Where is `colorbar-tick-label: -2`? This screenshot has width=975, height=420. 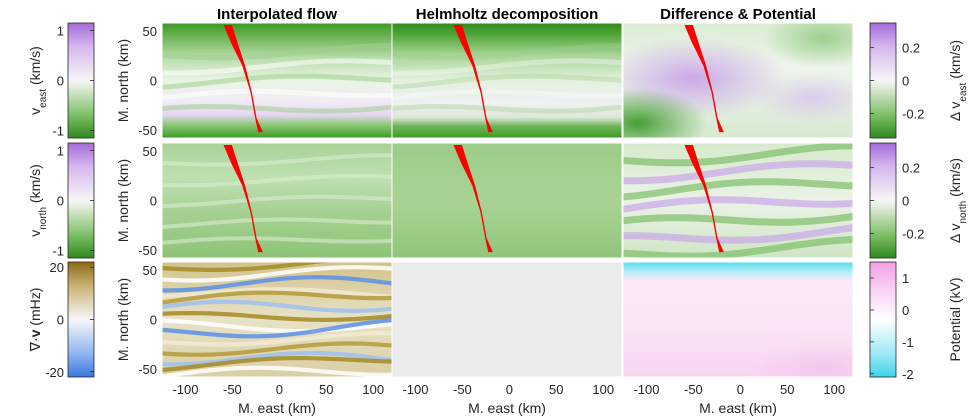 colorbar-tick-label: -2 is located at coordinates (908, 374).